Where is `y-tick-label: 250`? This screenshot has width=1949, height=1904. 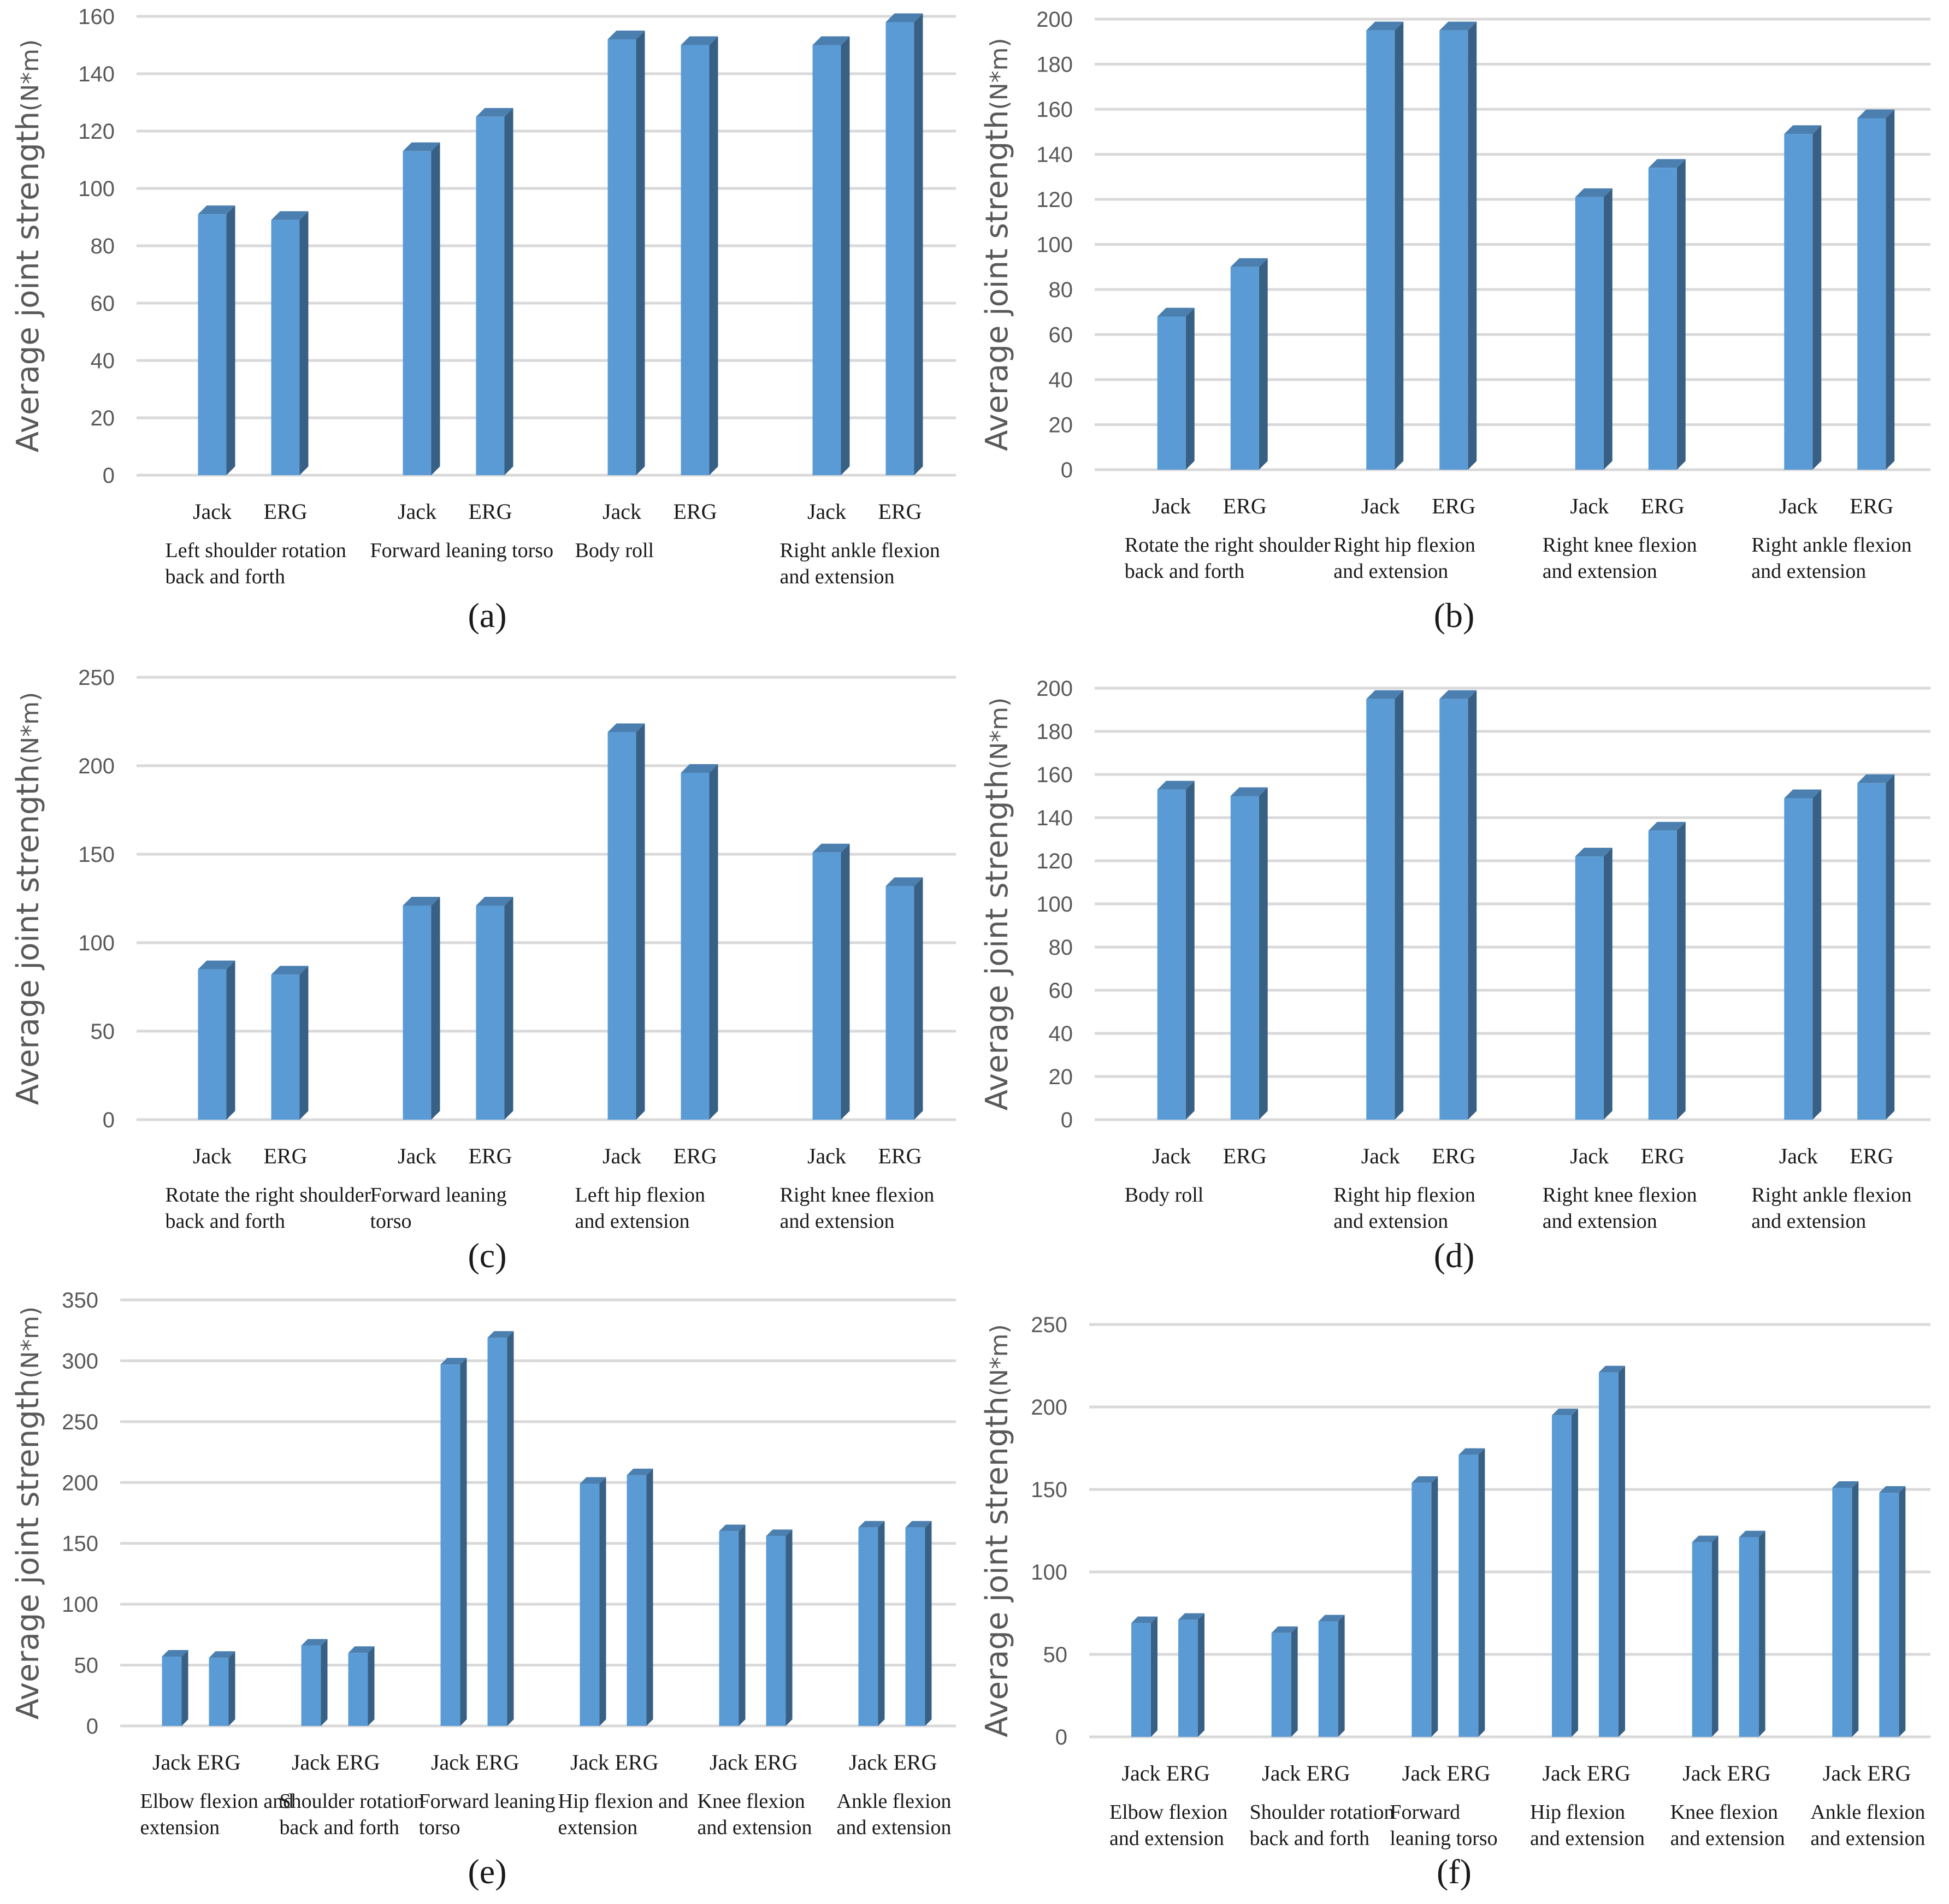 y-tick-label: 250 is located at coordinates (97, 678).